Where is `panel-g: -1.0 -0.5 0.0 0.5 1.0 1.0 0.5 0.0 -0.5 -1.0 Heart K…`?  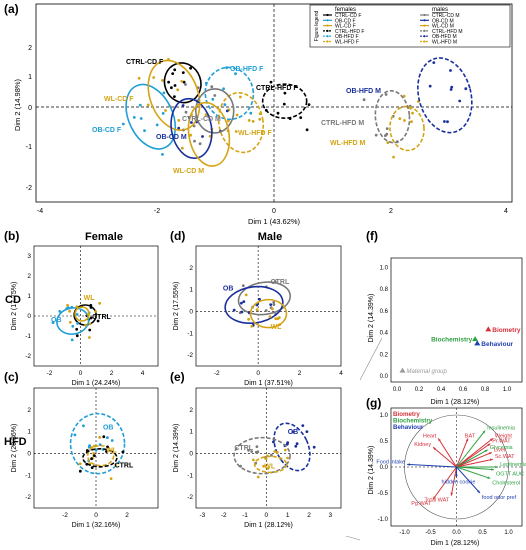
panel-g: -1.0 -0.5 0.0 0.5 1.0 1.0 0.5 0.0 -0.5 -1.0 Heart K… is located at coordinates (447, 477).